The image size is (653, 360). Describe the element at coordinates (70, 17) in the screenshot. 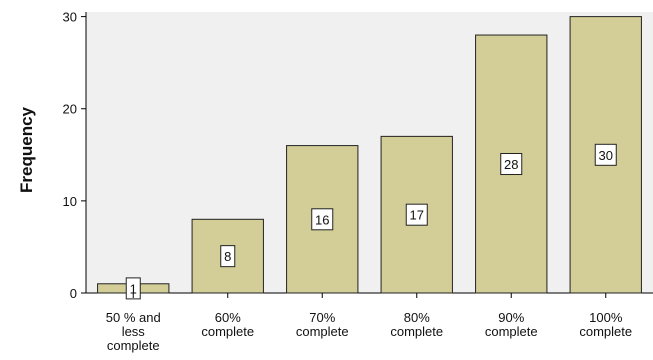

I see `y-tick-label-3: 30` at that location.